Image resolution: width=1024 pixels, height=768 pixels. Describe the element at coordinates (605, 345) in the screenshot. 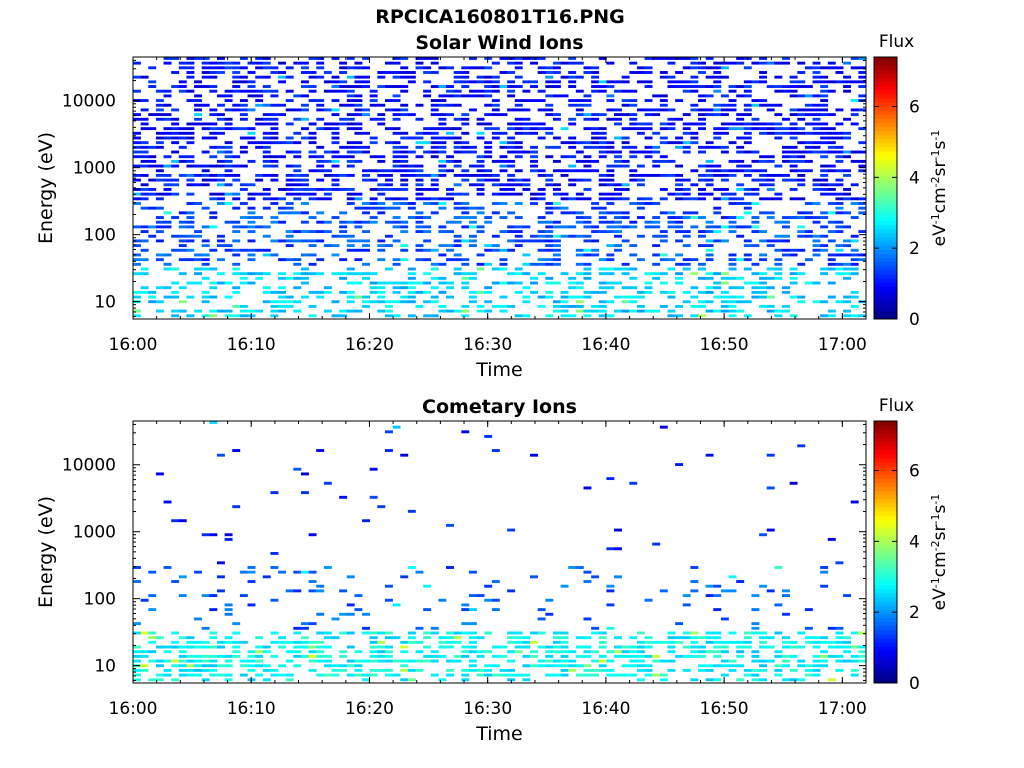

I see `x-tick-label: 16:40` at that location.